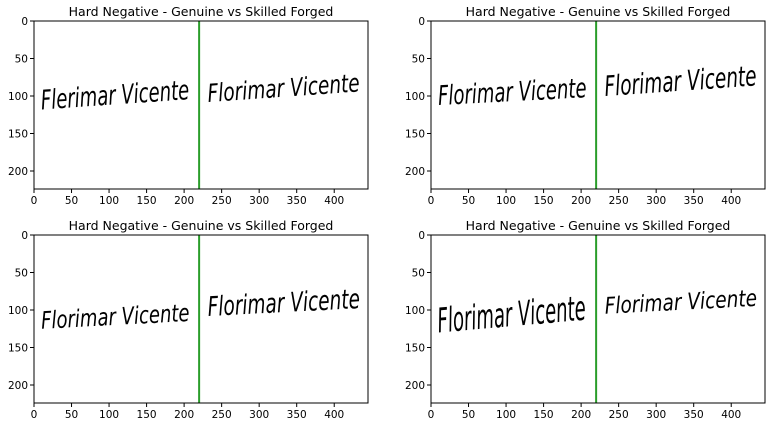  What do you see at coordinates (200, 92) in the screenshot?
I see `image-area: Flerimar Vicente Florimar Vicente` at bounding box center [200, 92].